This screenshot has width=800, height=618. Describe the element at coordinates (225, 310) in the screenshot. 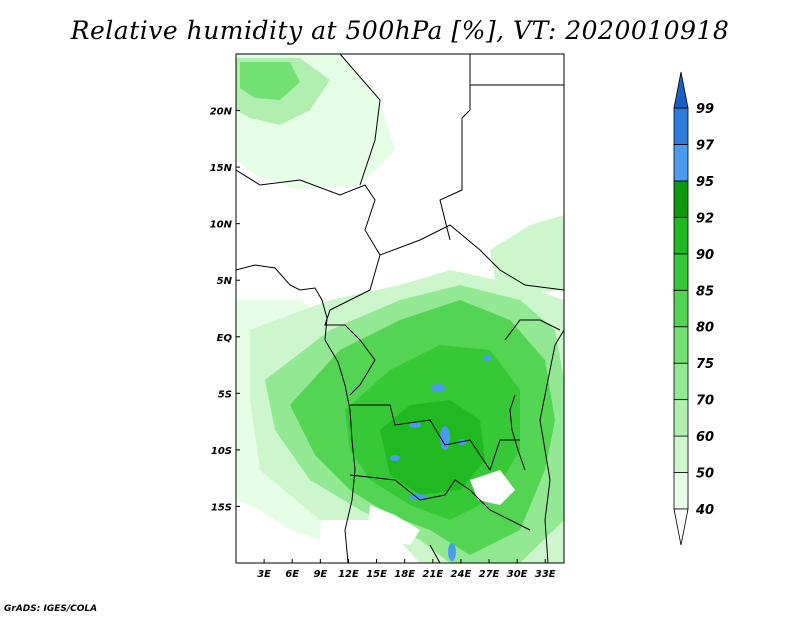

I see `latitude-axis: 20N 15N 10N 5N EQ 5S 10S 15S` at that location.